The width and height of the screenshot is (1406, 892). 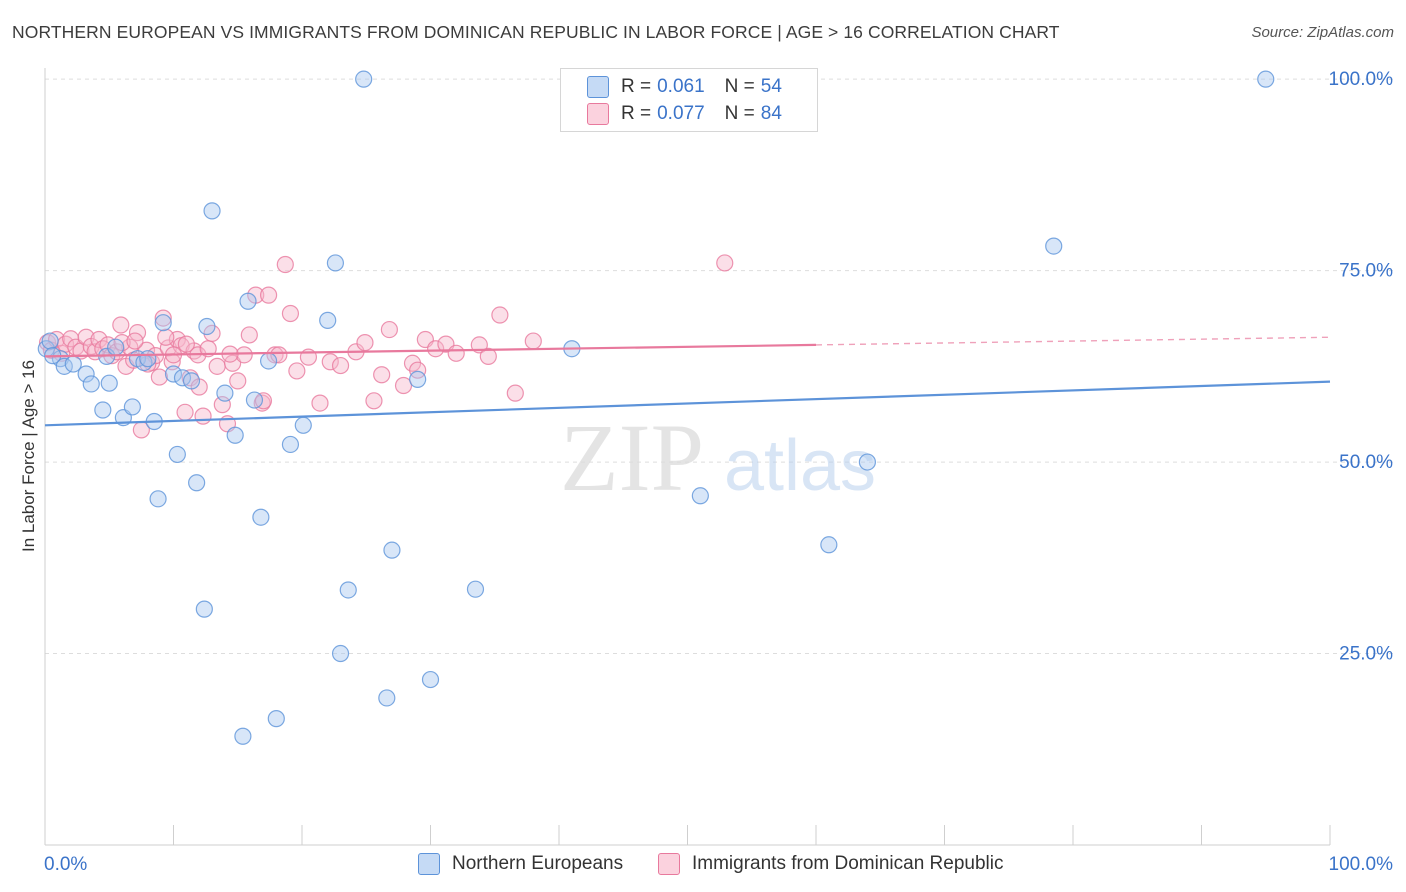 What do you see at coordinates (28, 456) in the screenshot?
I see `y-axis-label: In Labor Force | Age > 16` at bounding box center [28, 456].